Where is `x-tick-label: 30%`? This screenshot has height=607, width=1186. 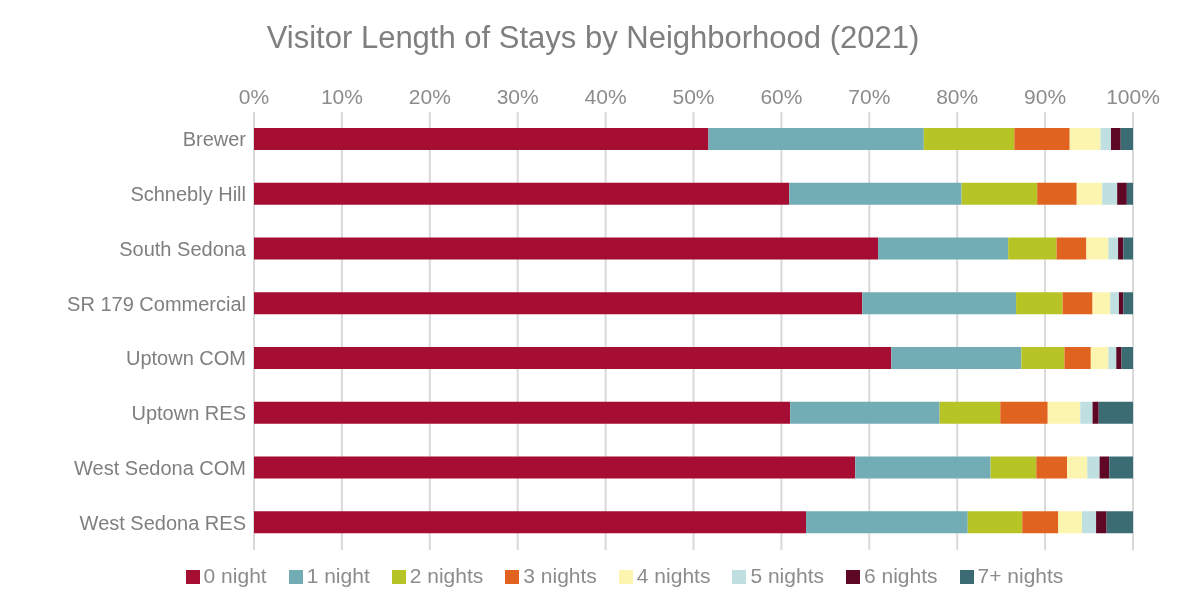 x-tick-label: 30% is located at coordinates (517, 96).